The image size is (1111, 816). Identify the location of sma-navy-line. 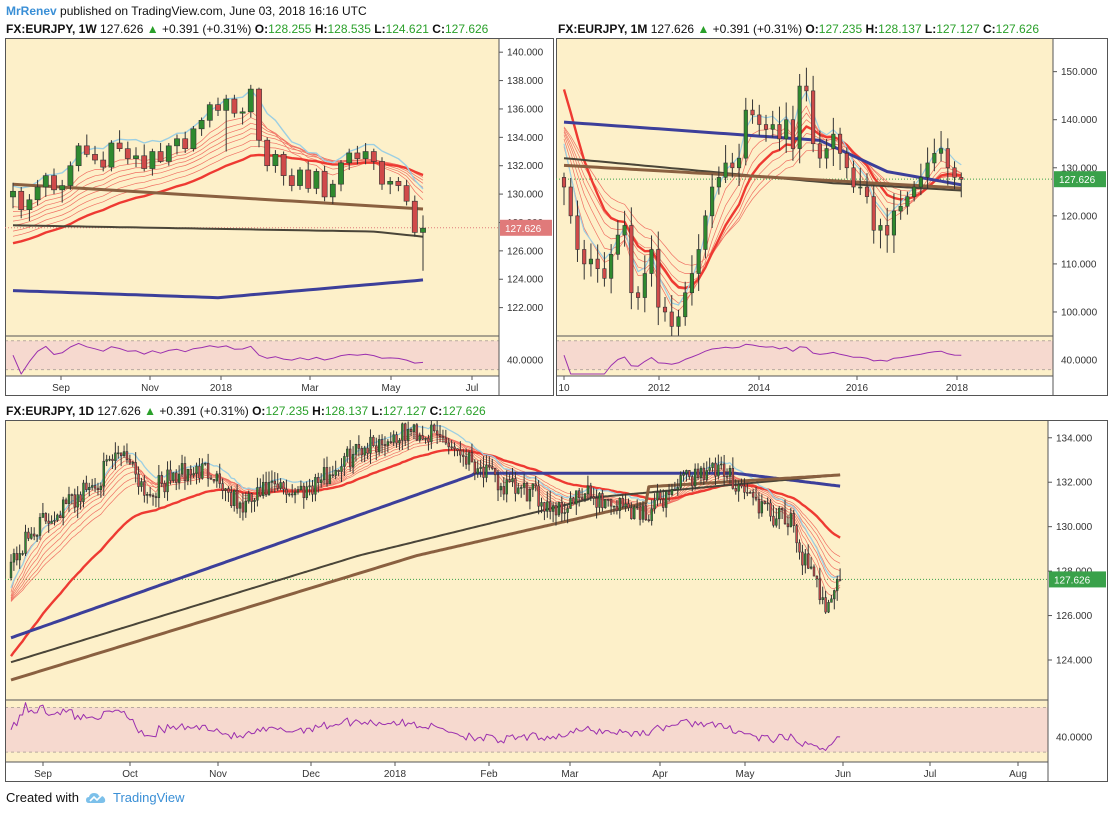
(218, 289).